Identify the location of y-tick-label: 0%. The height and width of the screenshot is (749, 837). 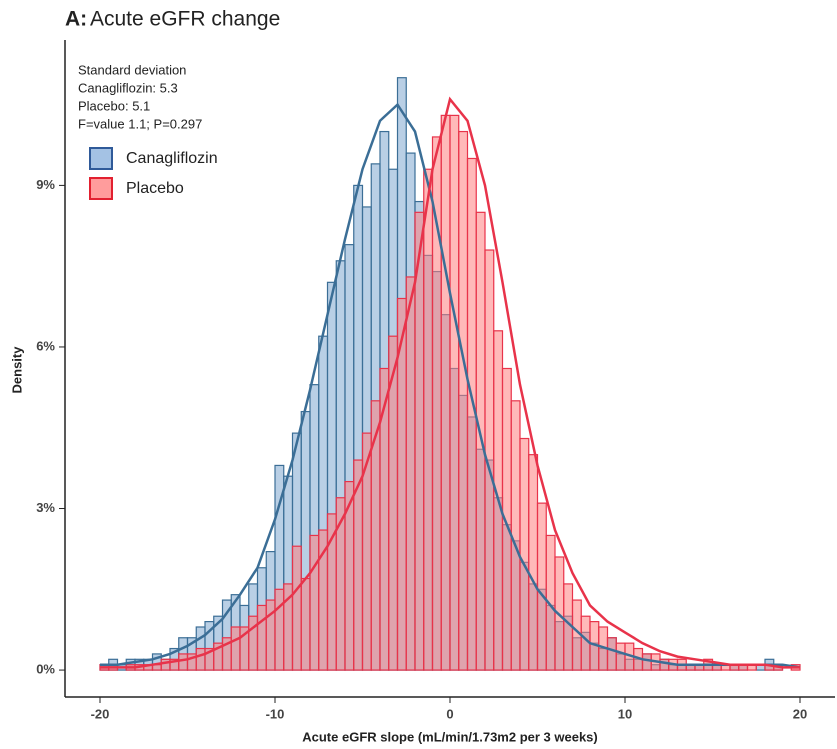
(45, 669).